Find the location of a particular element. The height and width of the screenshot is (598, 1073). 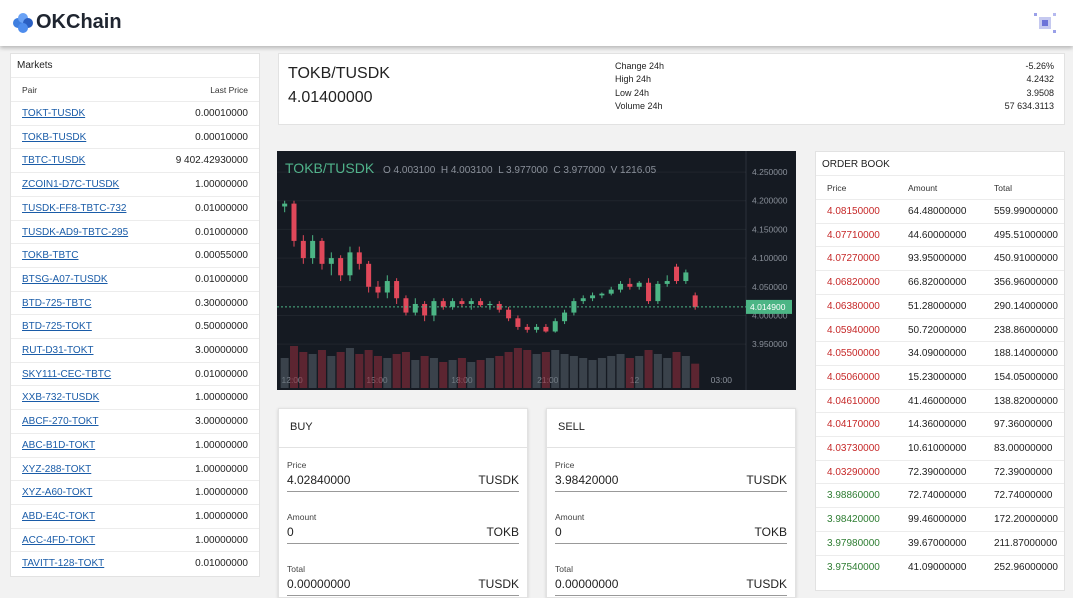

order-row: 4.05940000 50.72000000 238.86000000 is located at coordinates (940, 329).